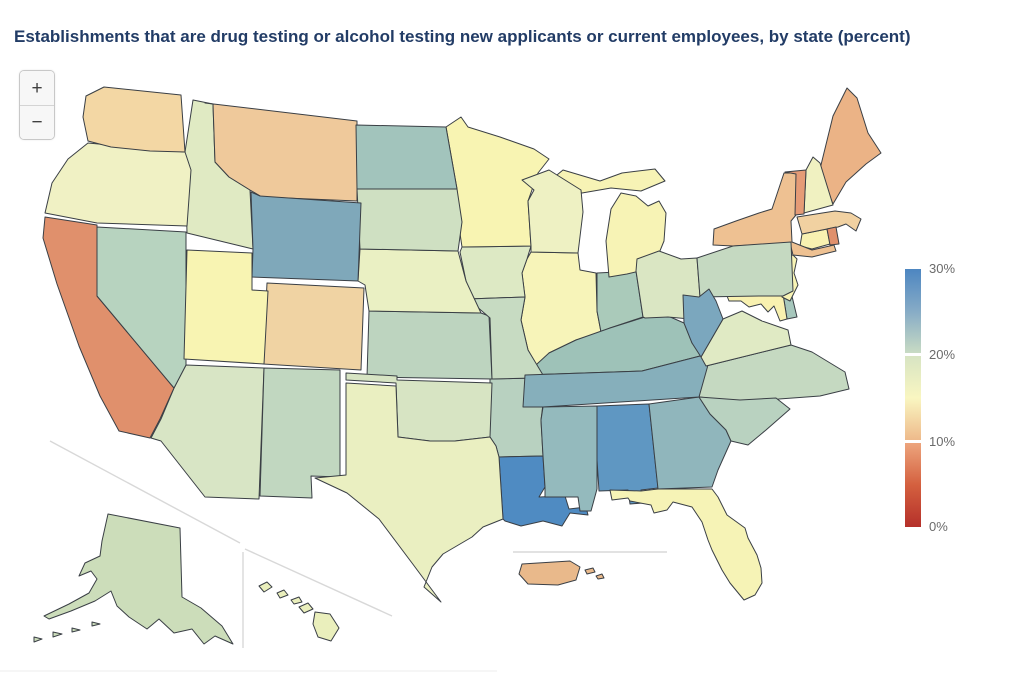  What do you see at coordinates (569, 458) in the screenshot?
I see `state-ms: Mississippi` at bounding box center [569, 458].